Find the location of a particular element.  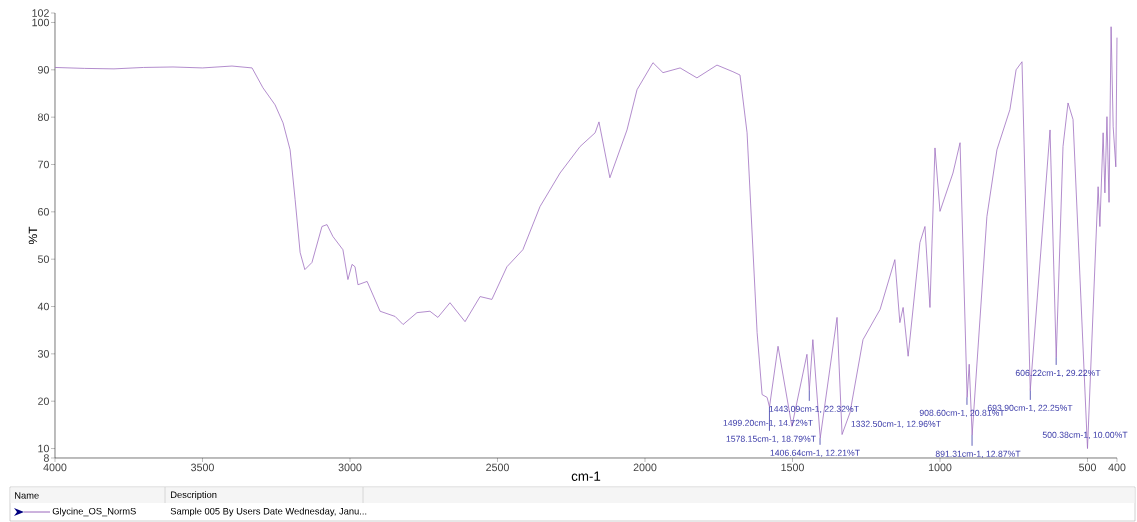

legend-label: Glycine_OS_NormS is located at coordinates (94, 512).